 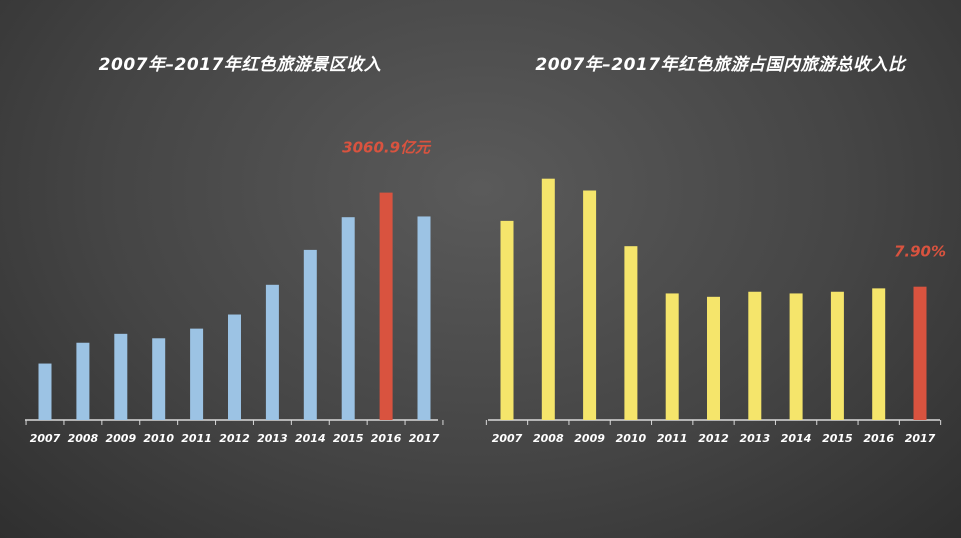 What do you see at coordinates (548, 299) in the screenshot?
I see `share-bar-2008` at bounding box center [548, 299].